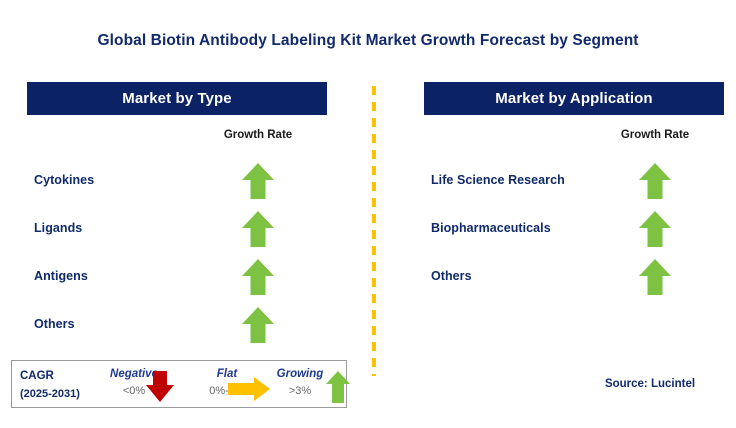 This screenshot has height=428, width=736. I want to click on source-note: Source: Lucintel, so click(650, 384).